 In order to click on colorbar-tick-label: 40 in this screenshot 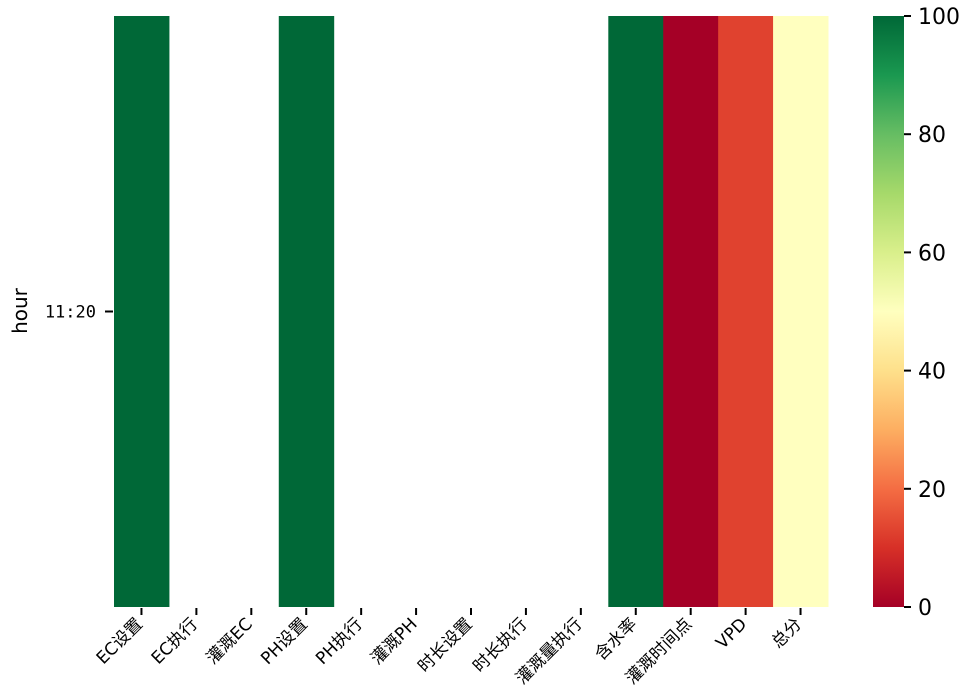, I will do `click(932, 372)`.